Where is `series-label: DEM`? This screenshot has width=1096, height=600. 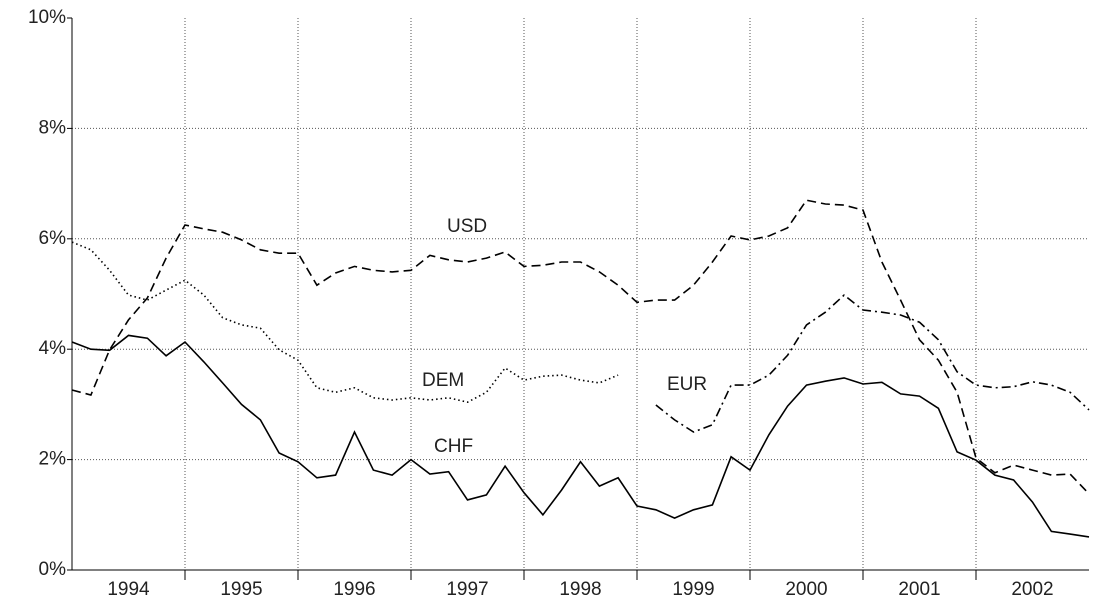 series-label: DEM is located at coordinates (443, 380).